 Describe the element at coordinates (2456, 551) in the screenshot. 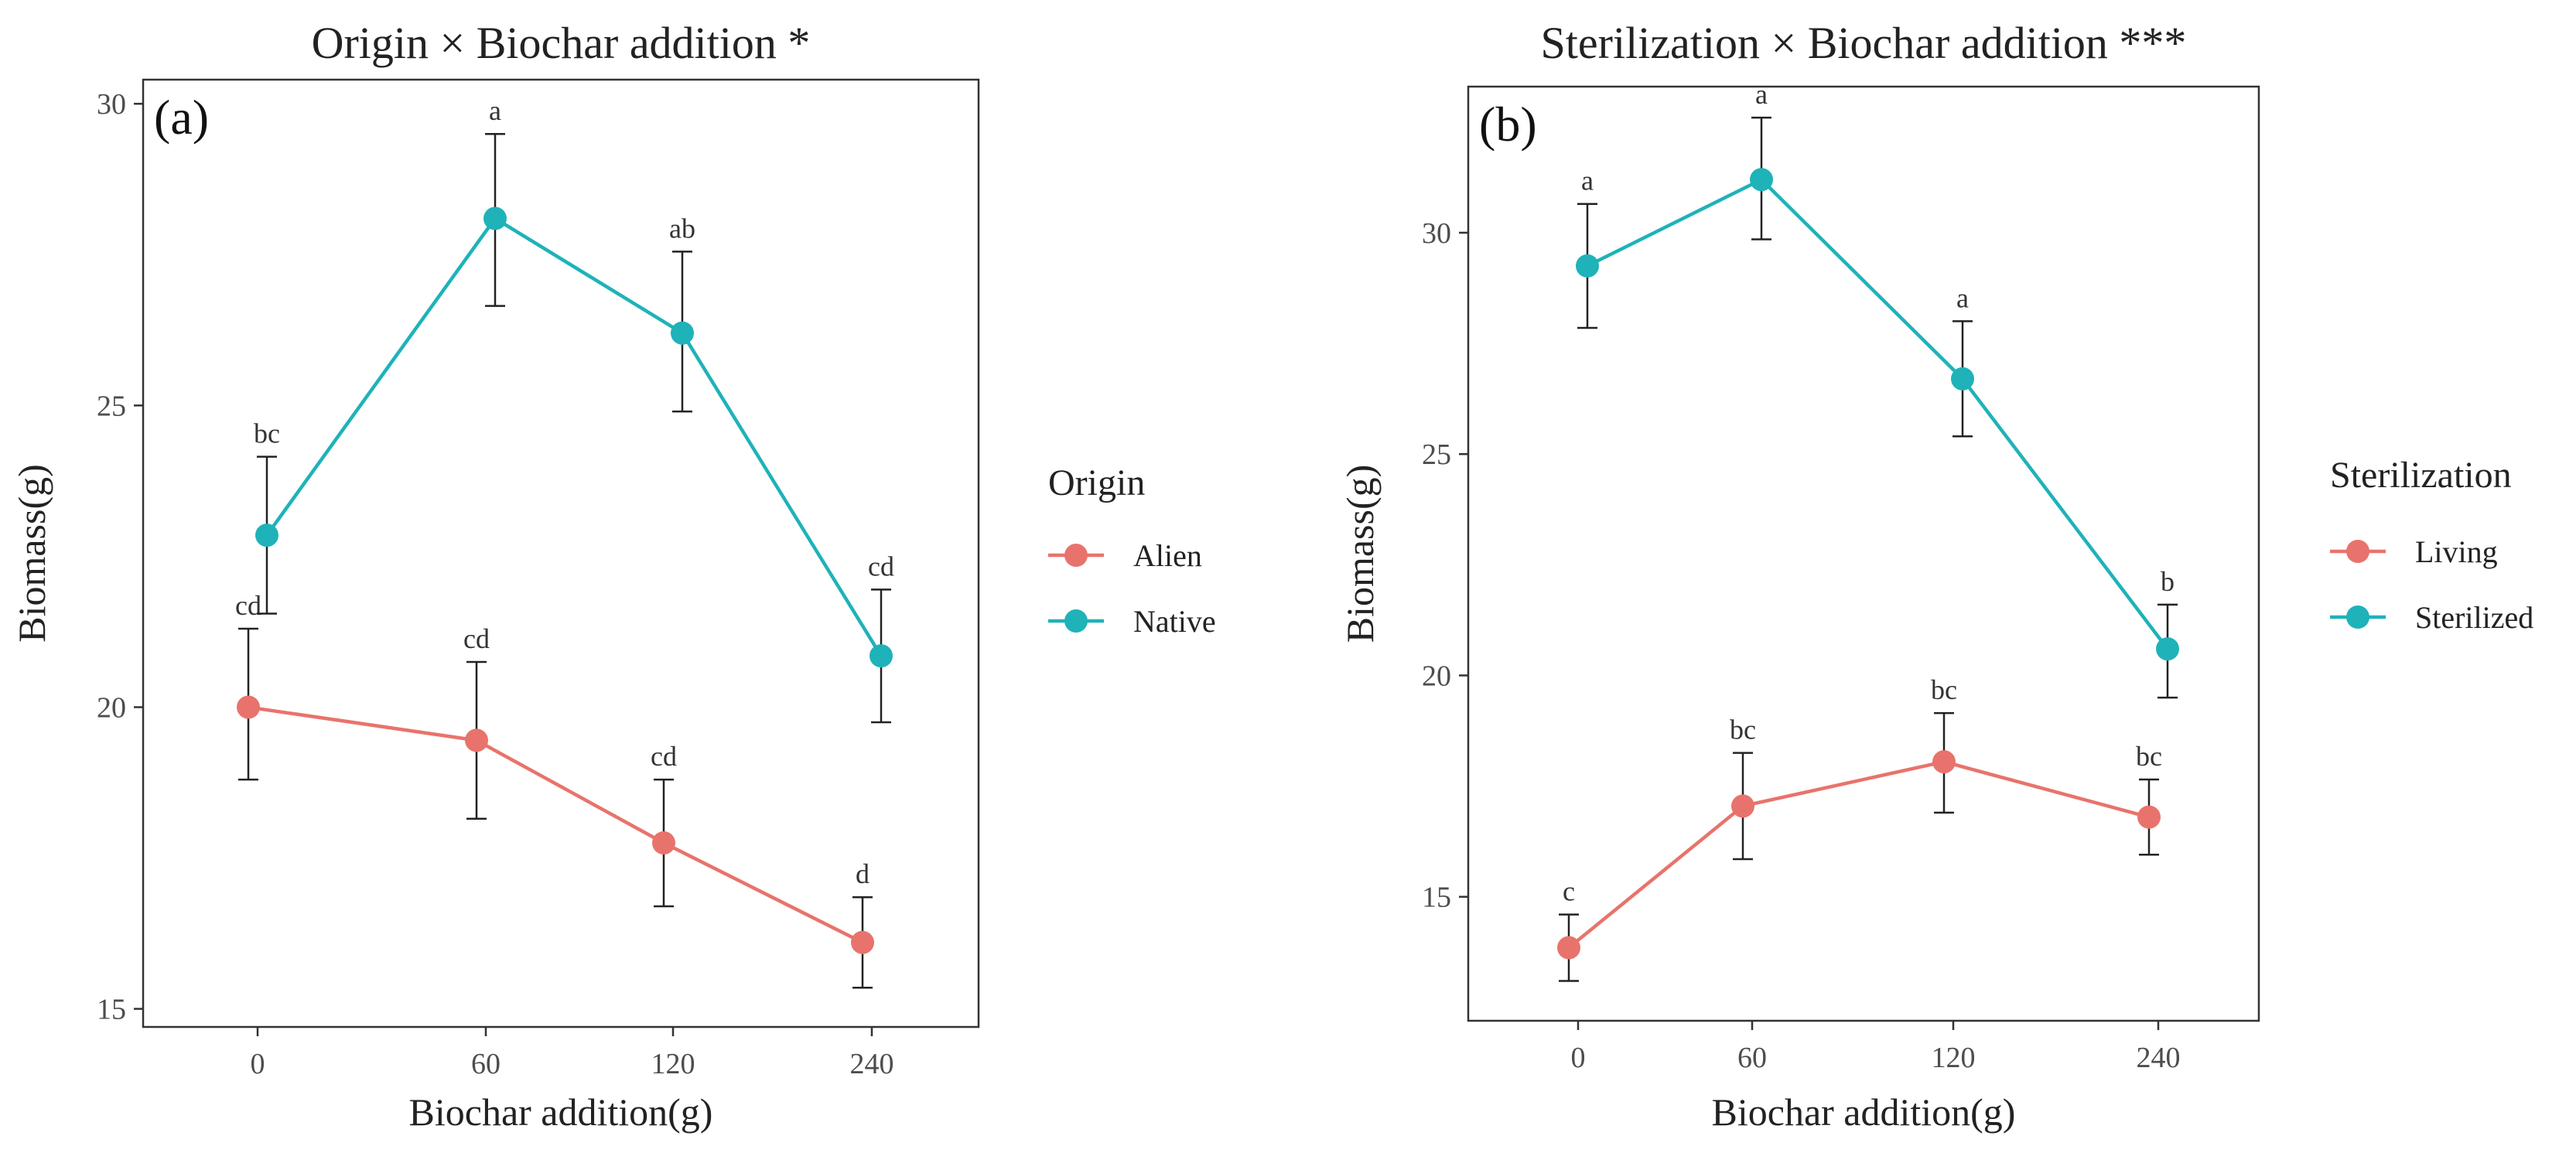

I see `legend-label: Living` at that location.